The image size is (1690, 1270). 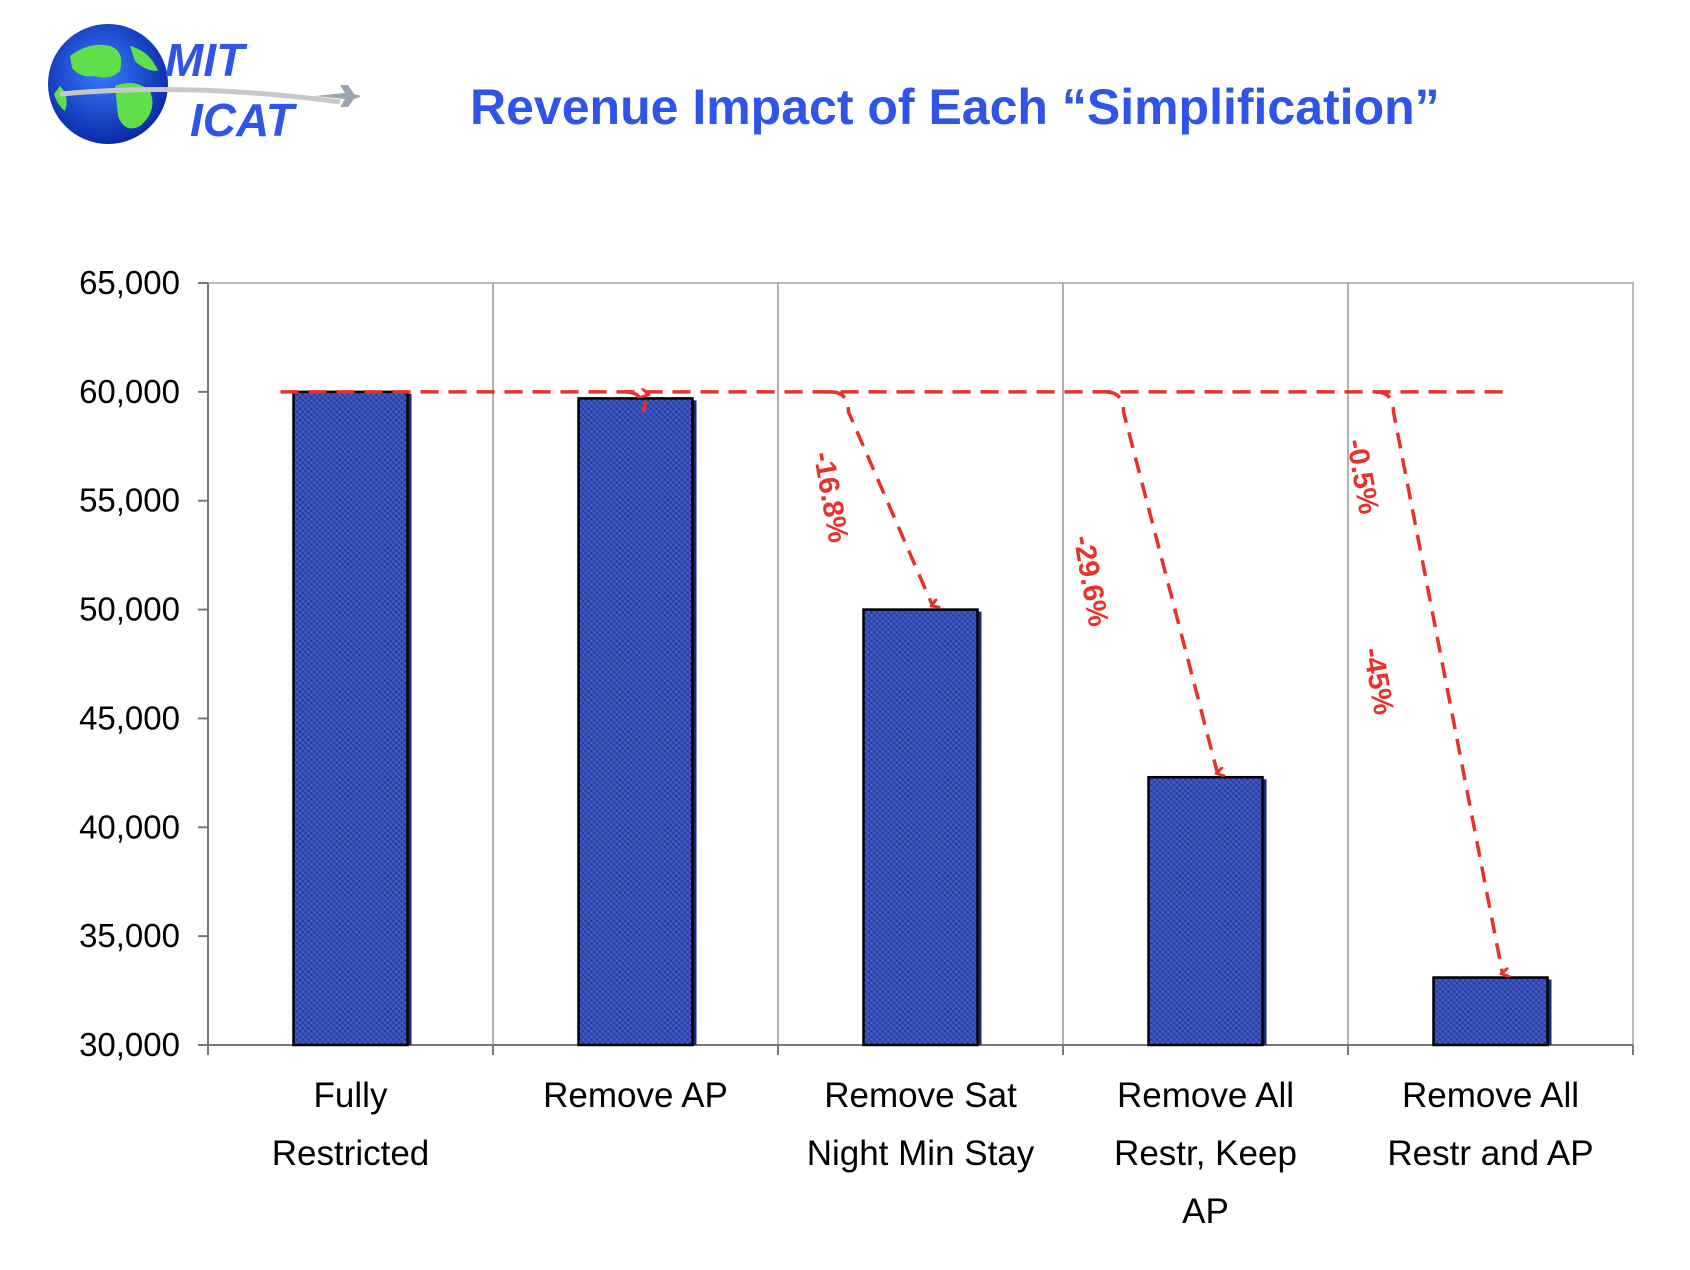 What do you see at coordinates (920, 1095) in the screenshot?
I see `x-category-label: Remove Sat` at bounding box center [920, 1095].